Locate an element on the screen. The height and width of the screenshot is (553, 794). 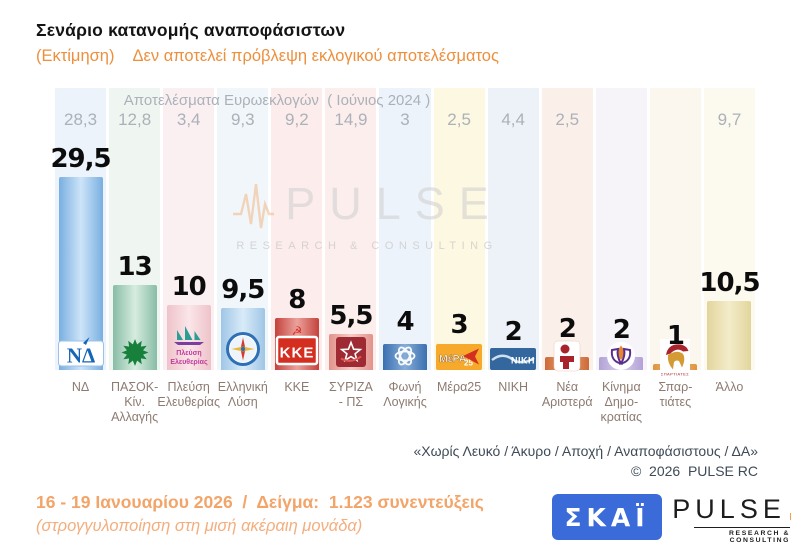
niki-logo-icon: ΝΙΚΗ is located at coordinates (513, 359).